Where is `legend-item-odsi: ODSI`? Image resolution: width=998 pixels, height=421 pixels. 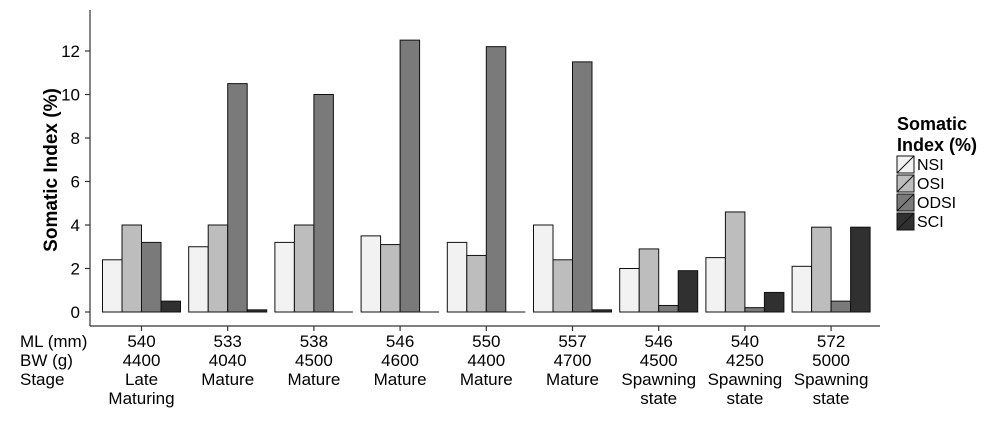 legend-item-odsi: ODSI is located at coordinates (926, 202).